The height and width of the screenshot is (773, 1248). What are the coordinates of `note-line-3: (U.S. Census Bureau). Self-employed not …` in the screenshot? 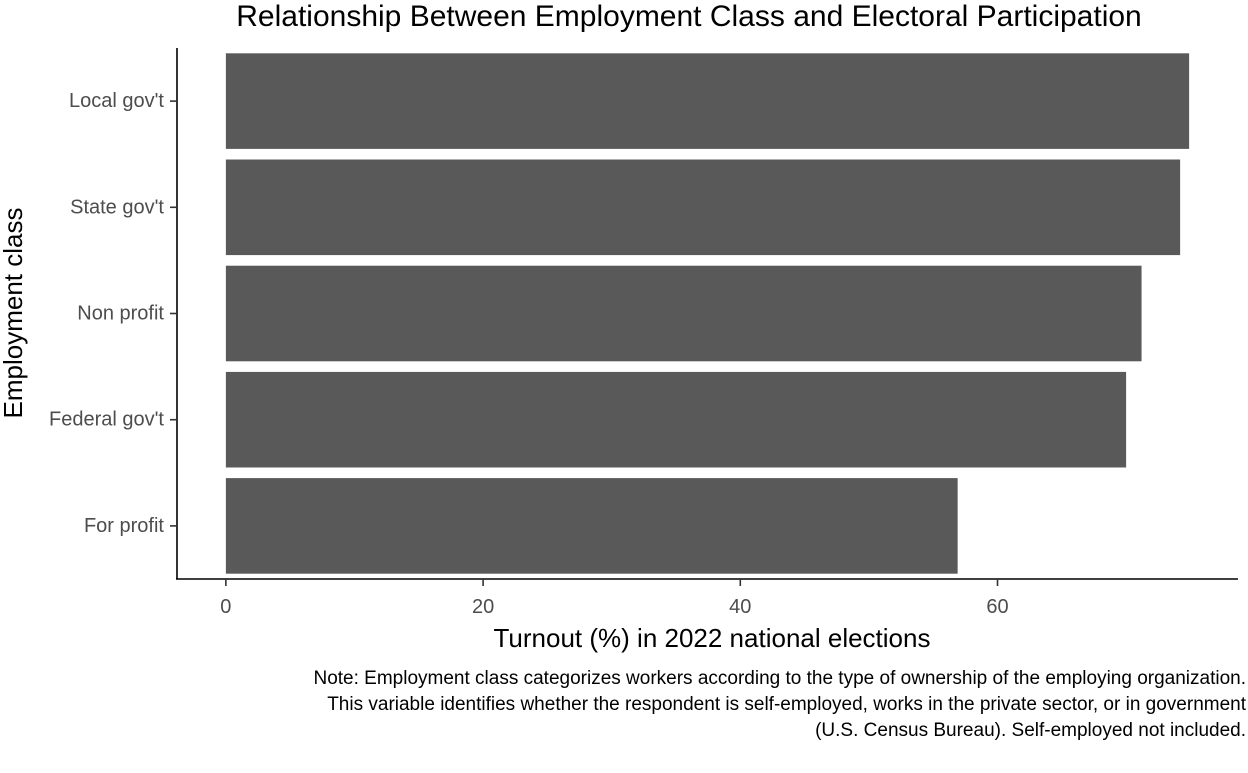 It's located at (1030, 730).